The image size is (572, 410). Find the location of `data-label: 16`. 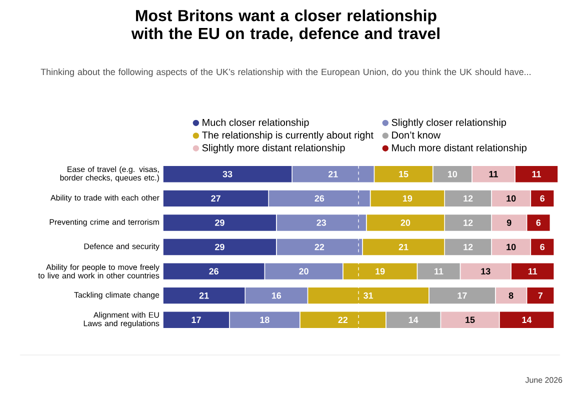

data-label: 16 is located at coordinates (277, 295).